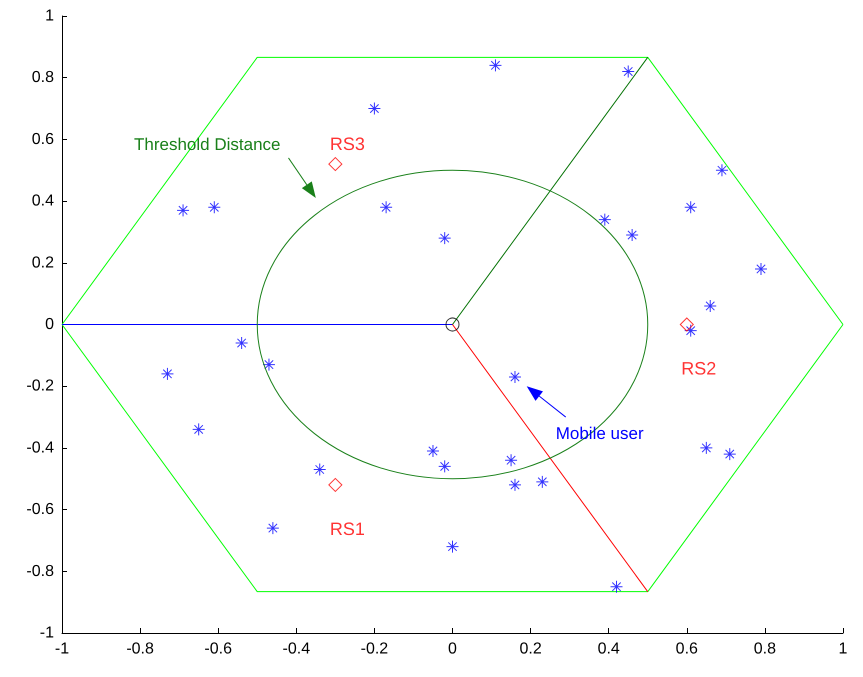 This screenshot has width=863, height=677. Describe the element at coordinates (140, 649) in the screenshot. I see `x-tick-label: -0.8` at that location.